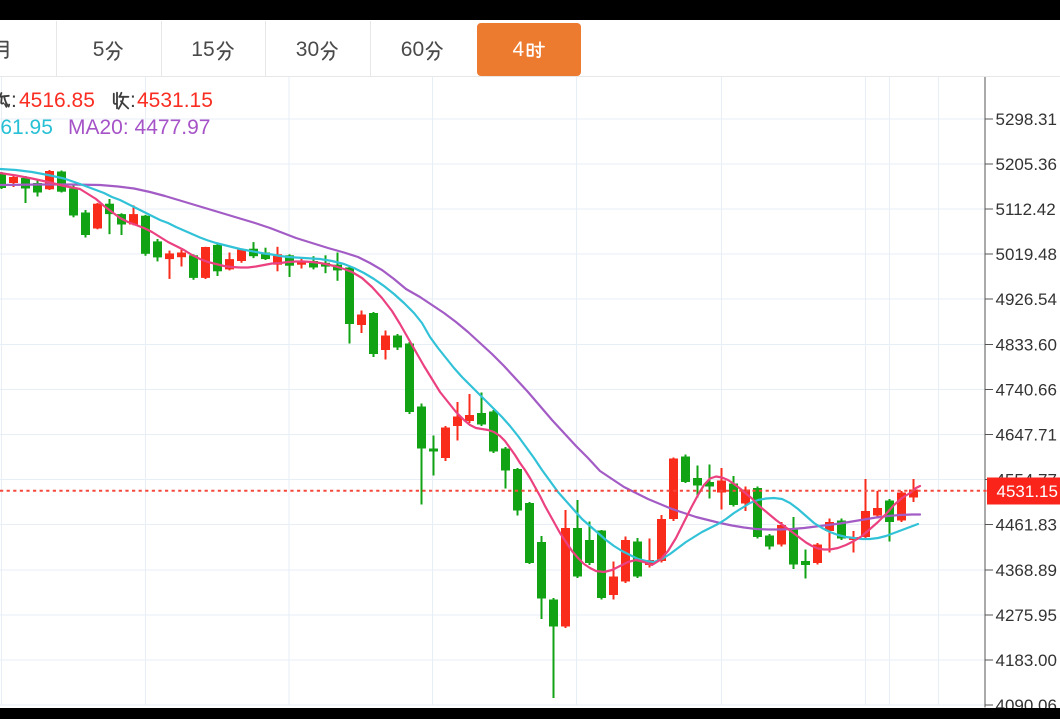 The image size is (1060, 719). What do you see at coordinates (1026, 164) in the screenshot?
I see `svg-text: 5205.36` at bounding box center [1026, 164].